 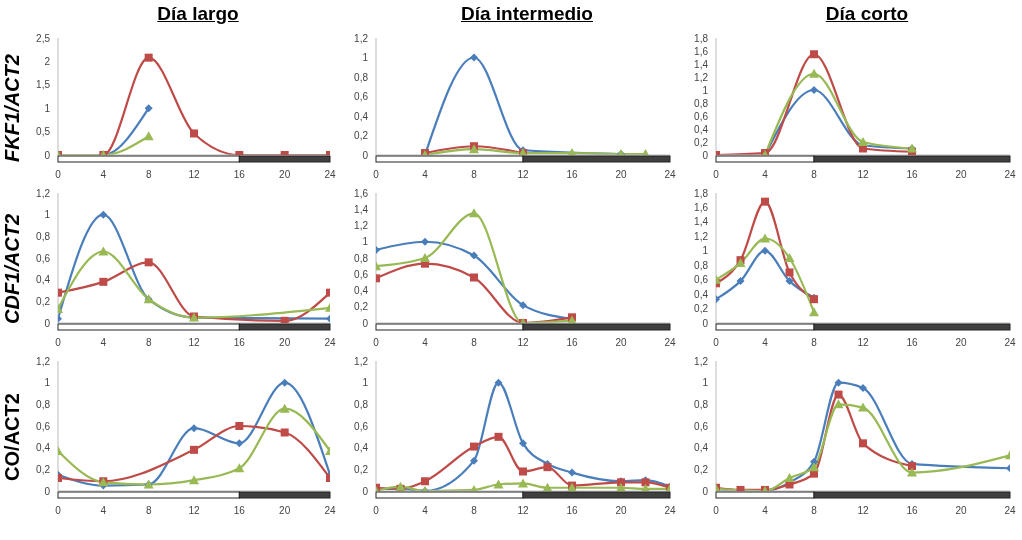 I want to click on y-tick-label: 1,8, so click(x=701, y=38).